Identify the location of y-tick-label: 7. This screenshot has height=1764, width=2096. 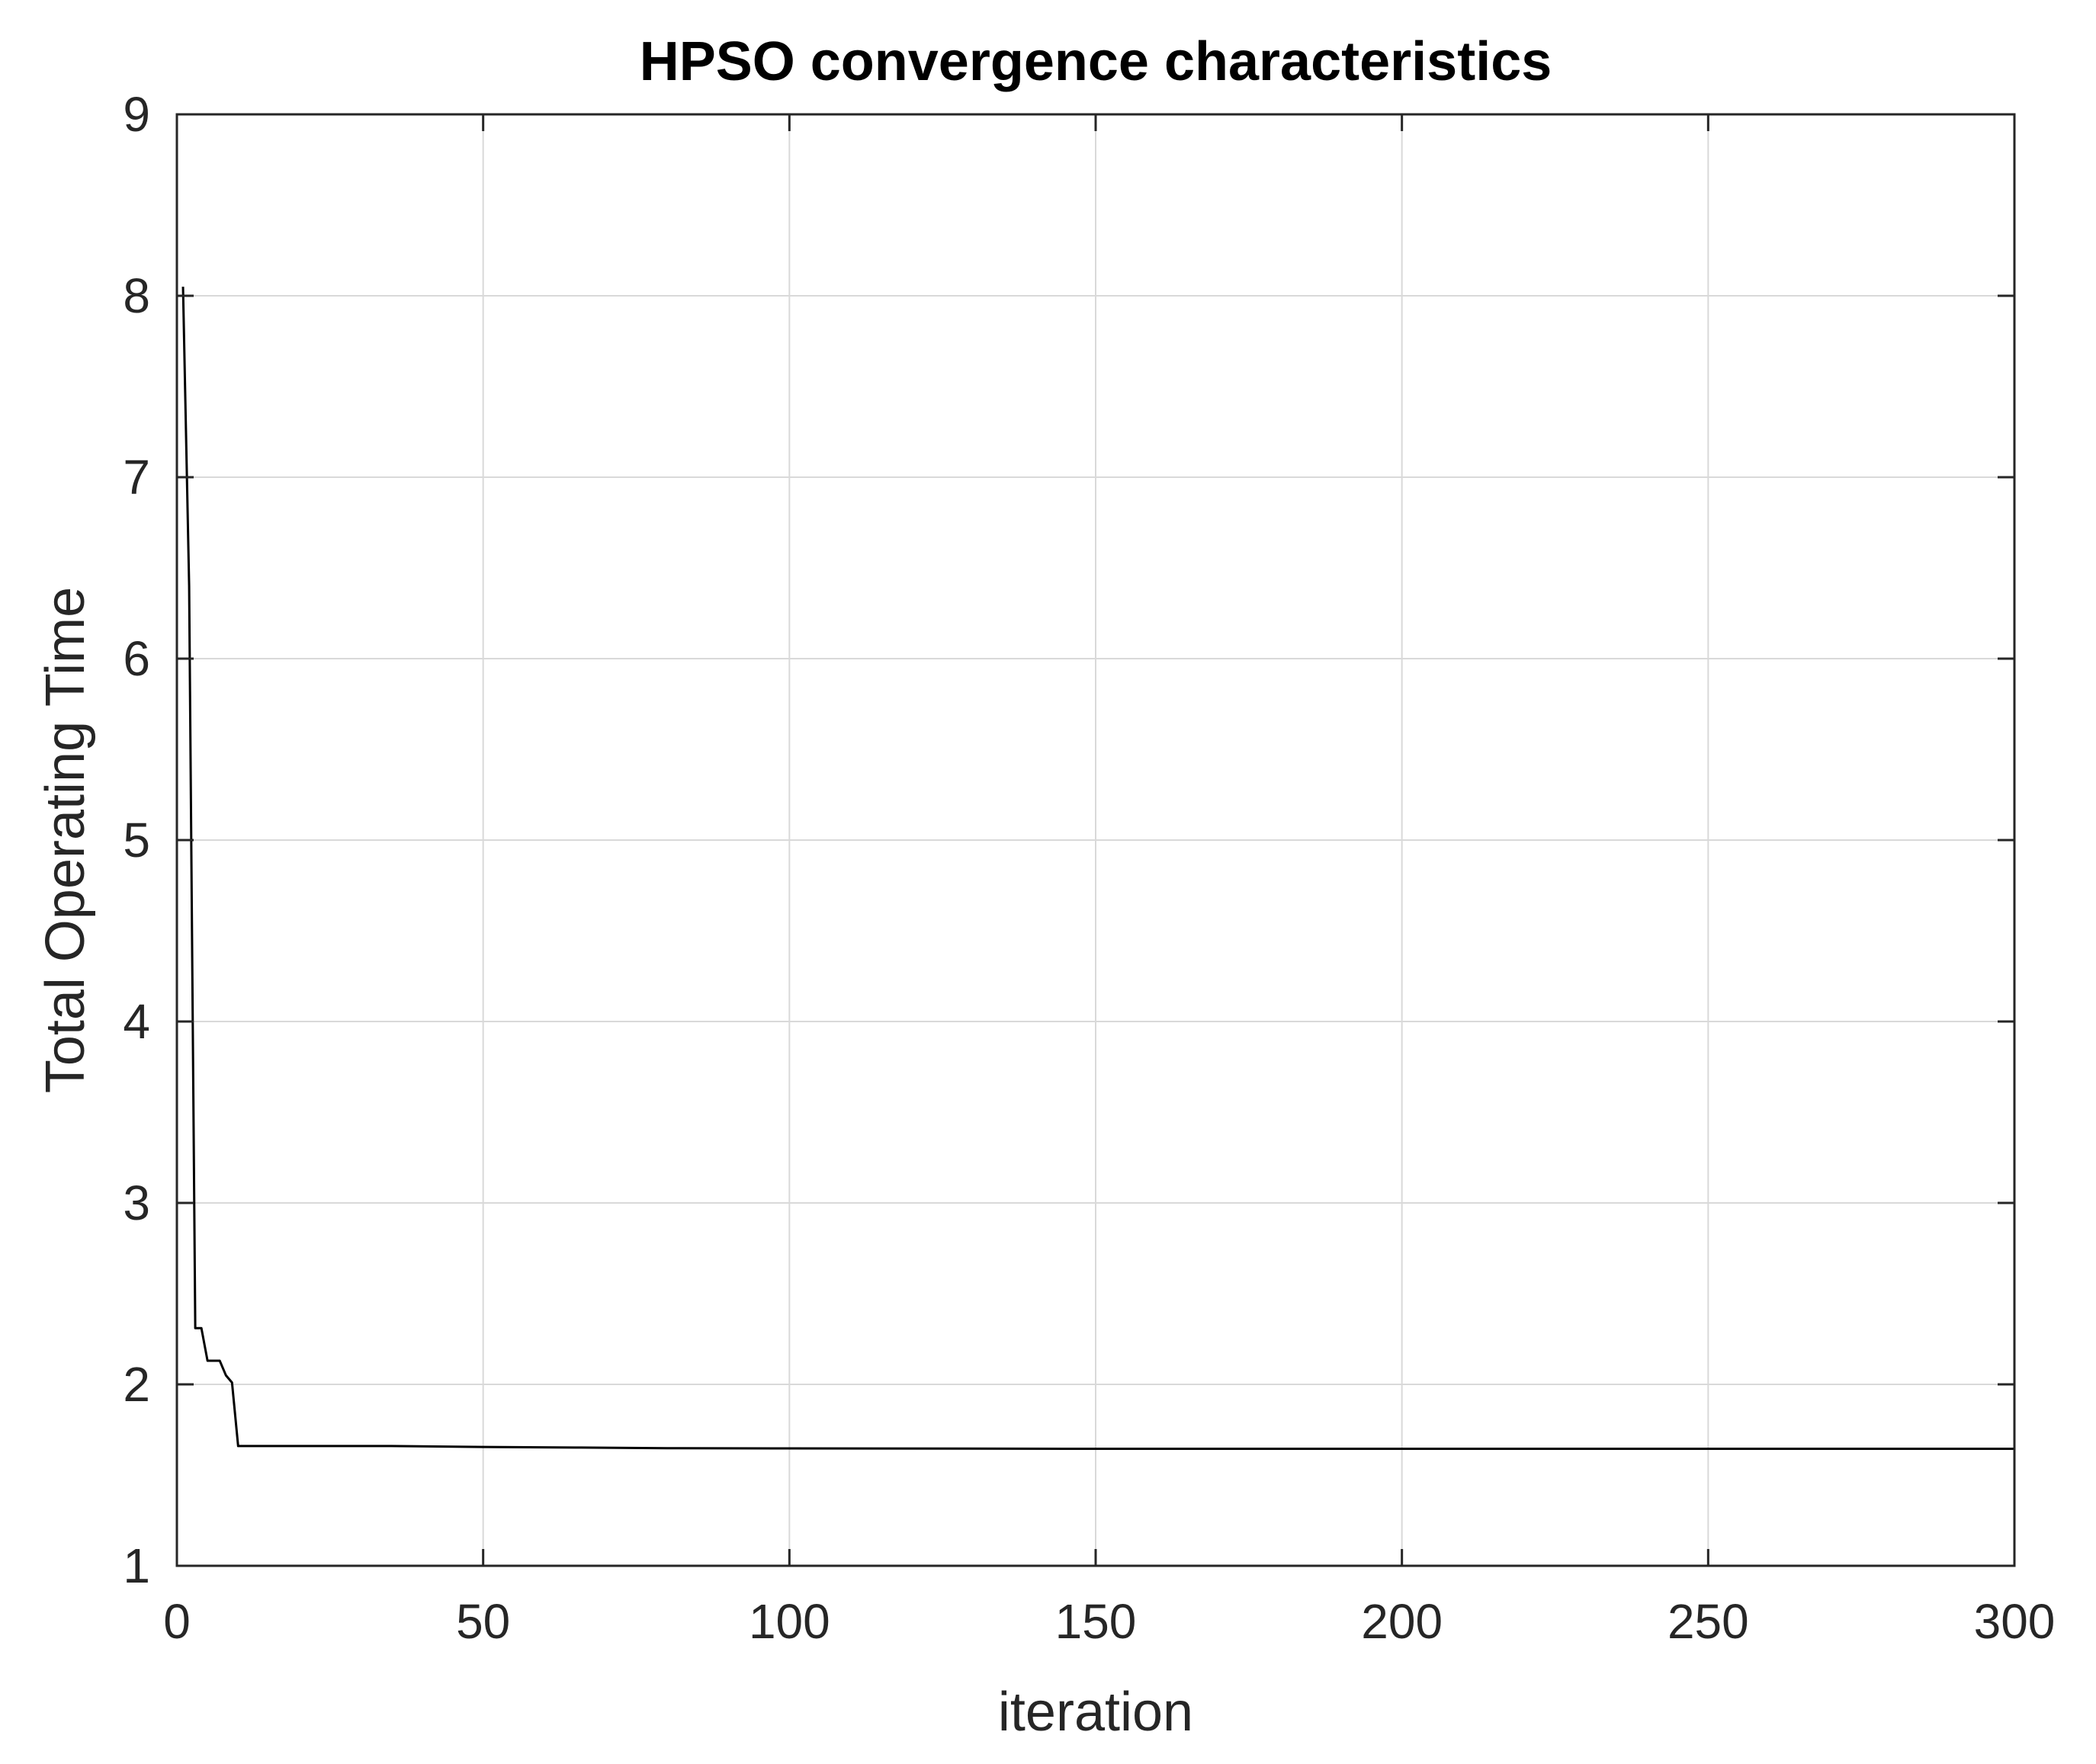
(136, 477).